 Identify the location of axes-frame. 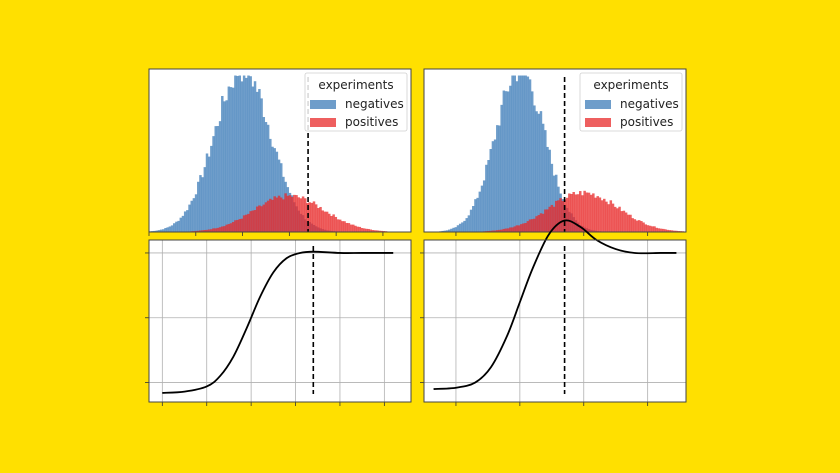
(280, 150).